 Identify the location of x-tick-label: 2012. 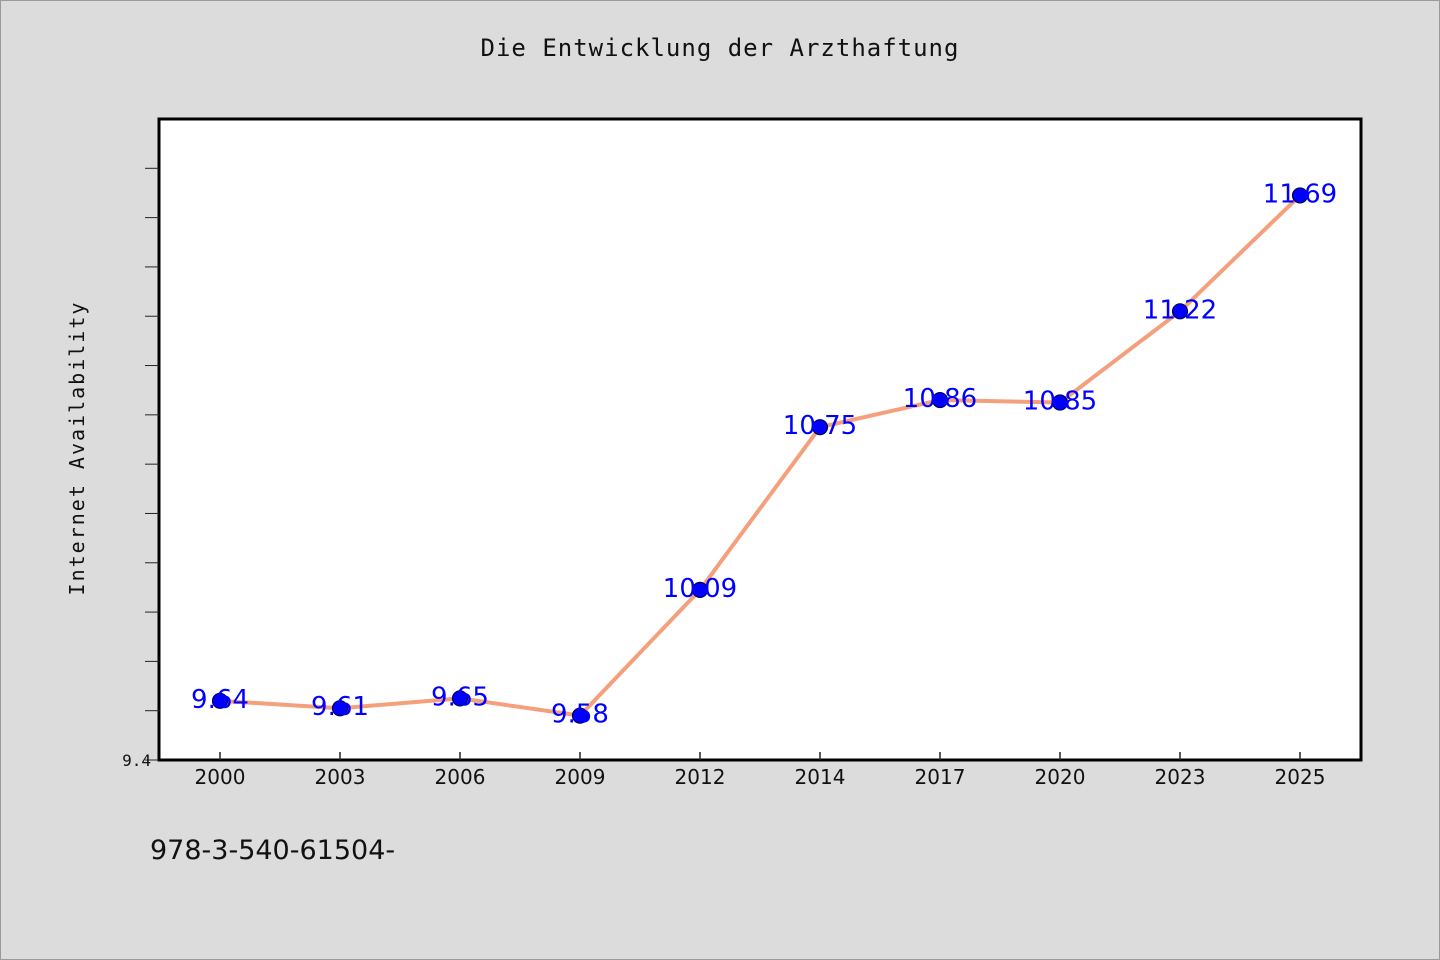
(700, 777).